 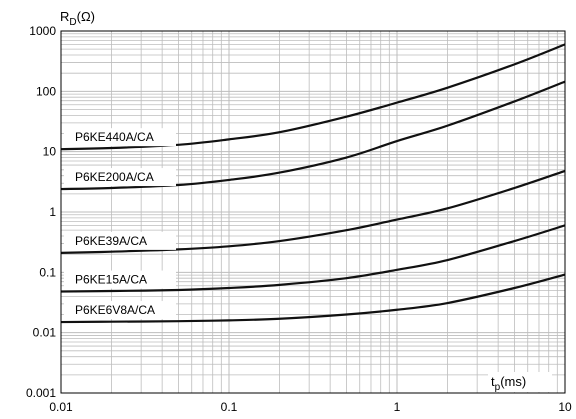 I want to click on x-axis-title-background, so click(x=520, y=382).